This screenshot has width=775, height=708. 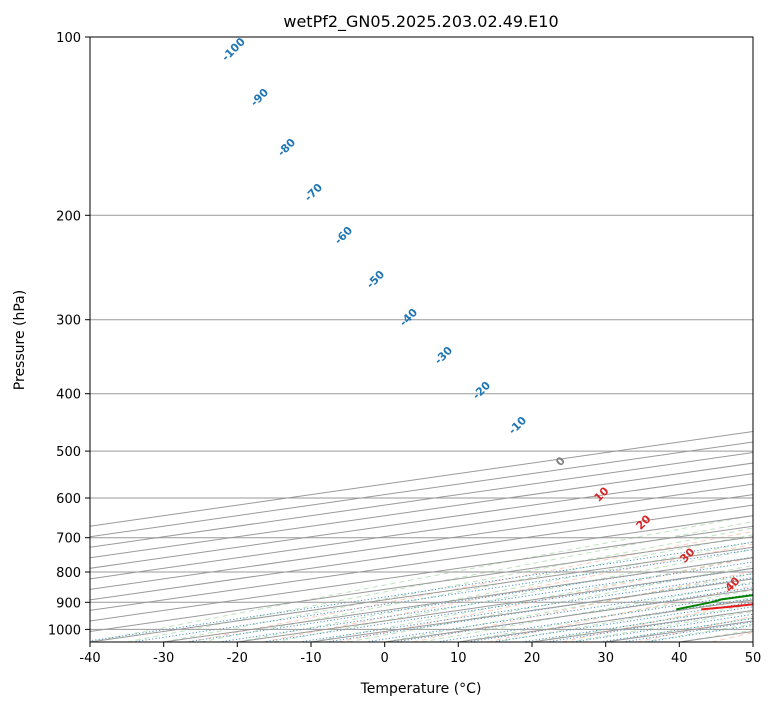 I want to click on x-tick-label: 0, so click(x=385, y=658).